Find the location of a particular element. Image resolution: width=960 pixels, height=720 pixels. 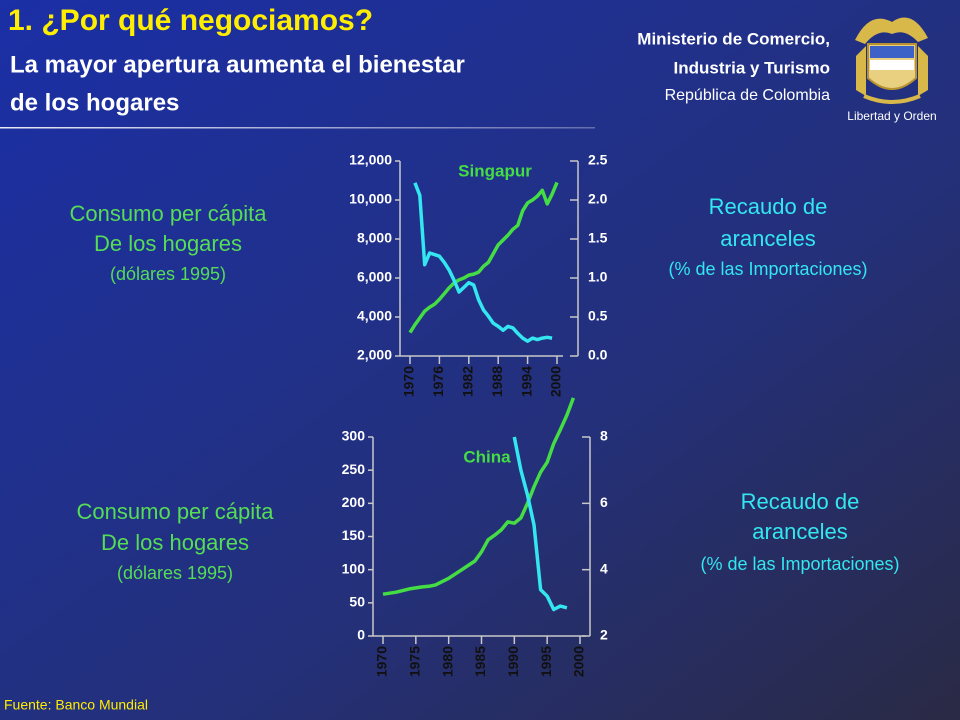

motto: Libertad y Orden is located at coordinates (891, 116).